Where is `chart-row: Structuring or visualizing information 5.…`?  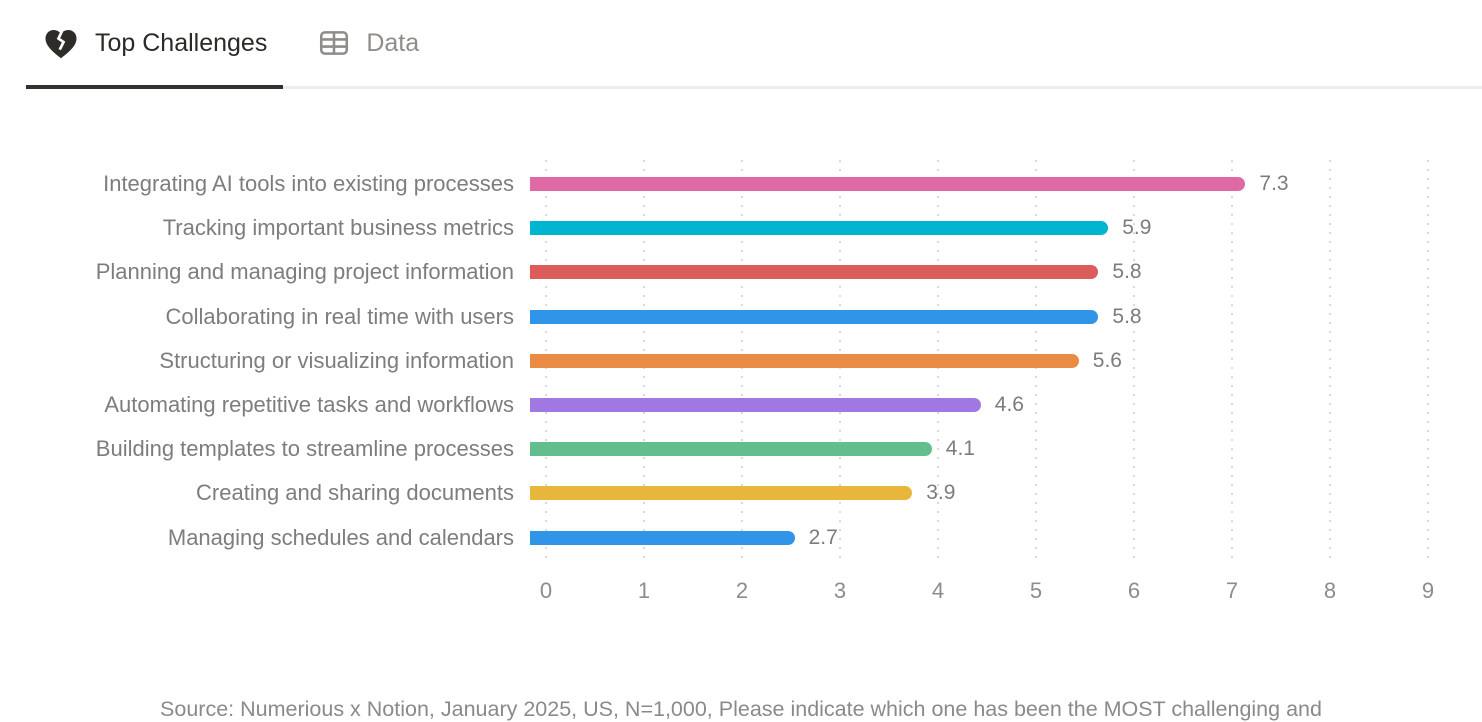 chart-row: Structuring or visualizing information 5.… is located at coordinates (718, 361).